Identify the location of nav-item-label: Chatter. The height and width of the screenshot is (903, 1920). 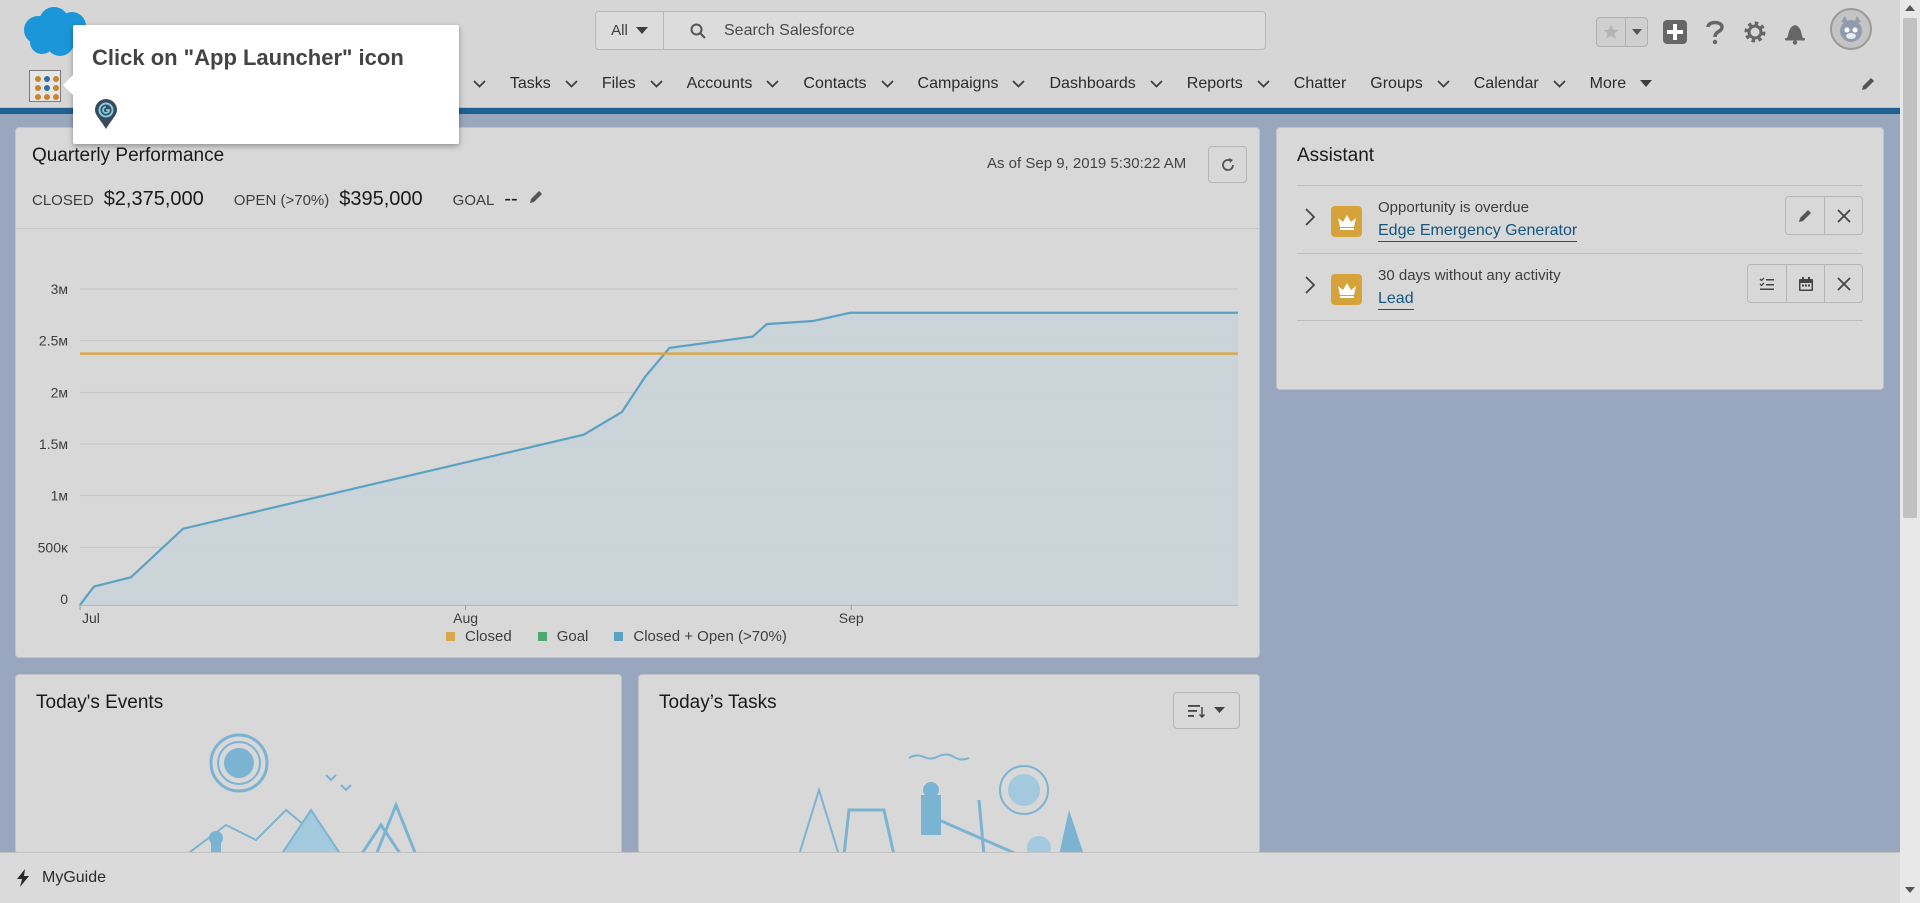
(1320, 83).